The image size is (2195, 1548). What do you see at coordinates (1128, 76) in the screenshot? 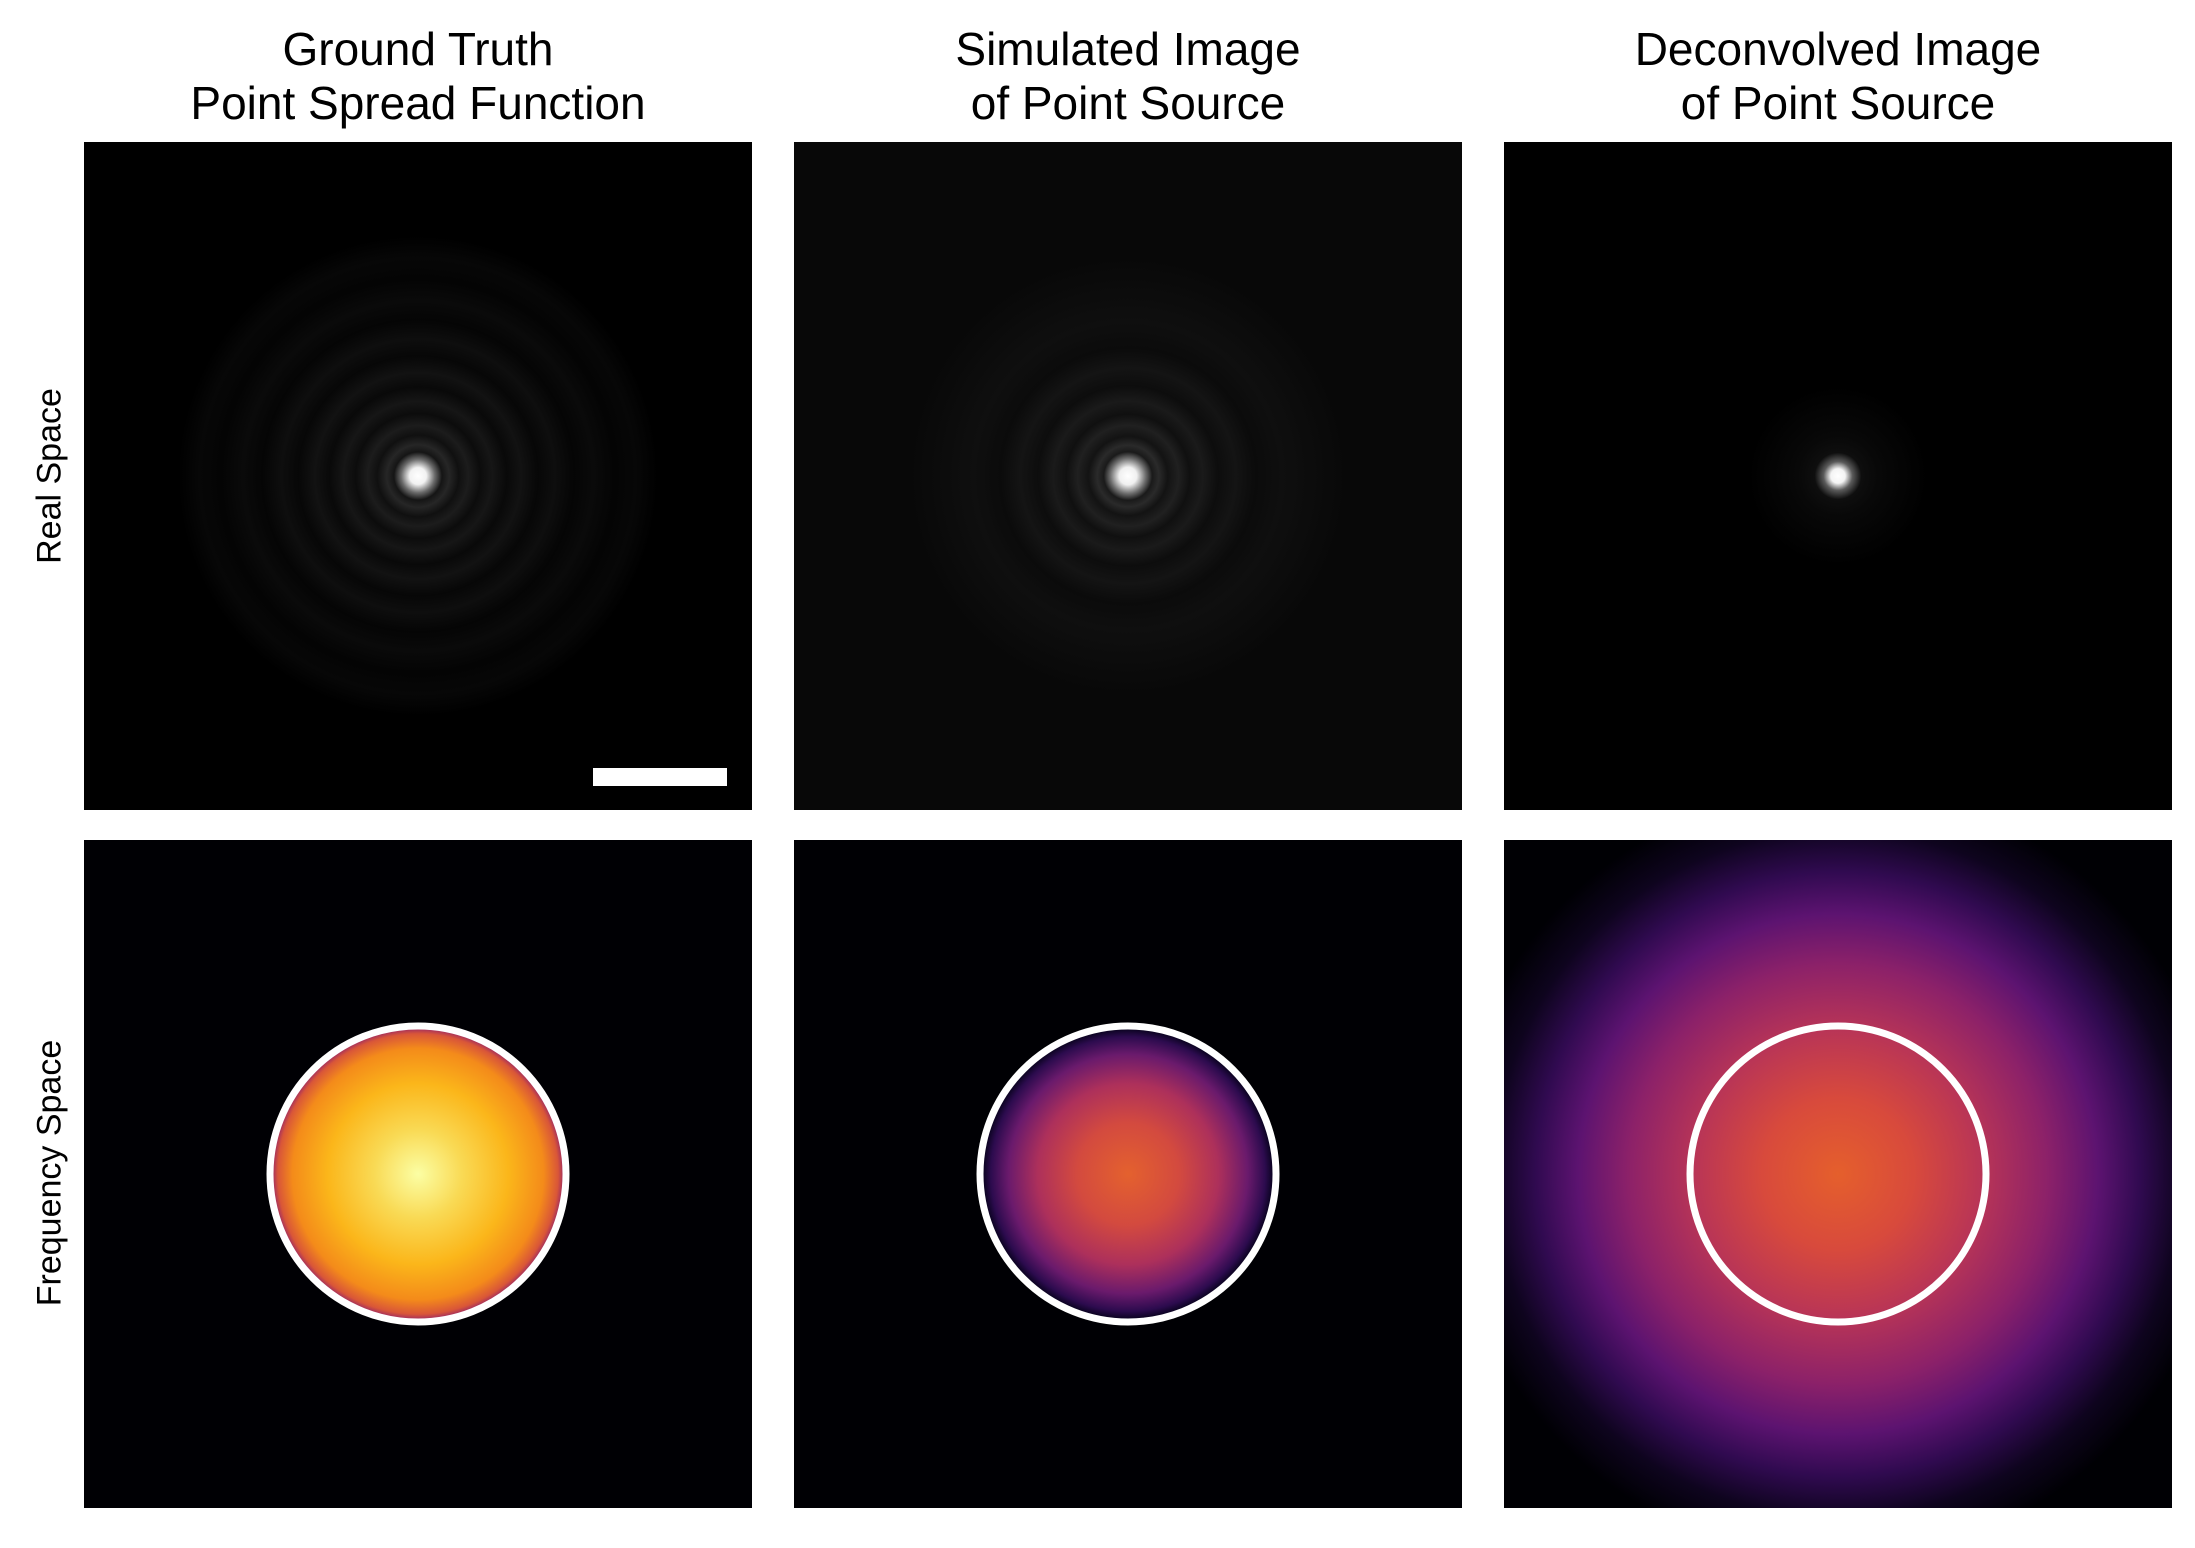
I see `column-title-simulated: Simulated Image of Point Source` at bounding box center [1128, 76].